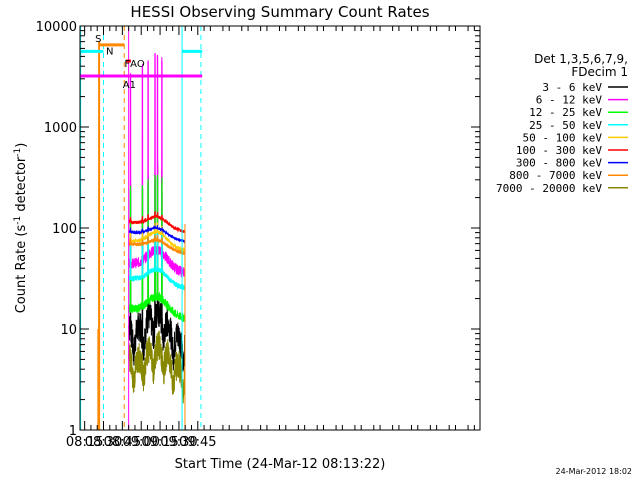 This screenshot has height=480, width=640. What do you see at coordinates (599, 72) in the screenshot?
I see `legend-header-line2: FDecim 1` at bounding box center [599, 72].